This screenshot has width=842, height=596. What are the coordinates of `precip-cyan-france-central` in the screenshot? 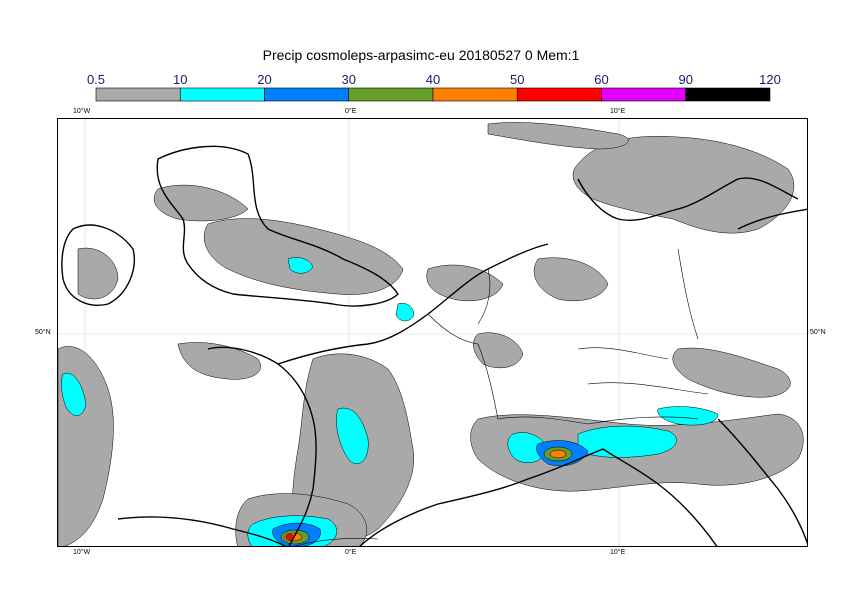 It's located at (352, 435).